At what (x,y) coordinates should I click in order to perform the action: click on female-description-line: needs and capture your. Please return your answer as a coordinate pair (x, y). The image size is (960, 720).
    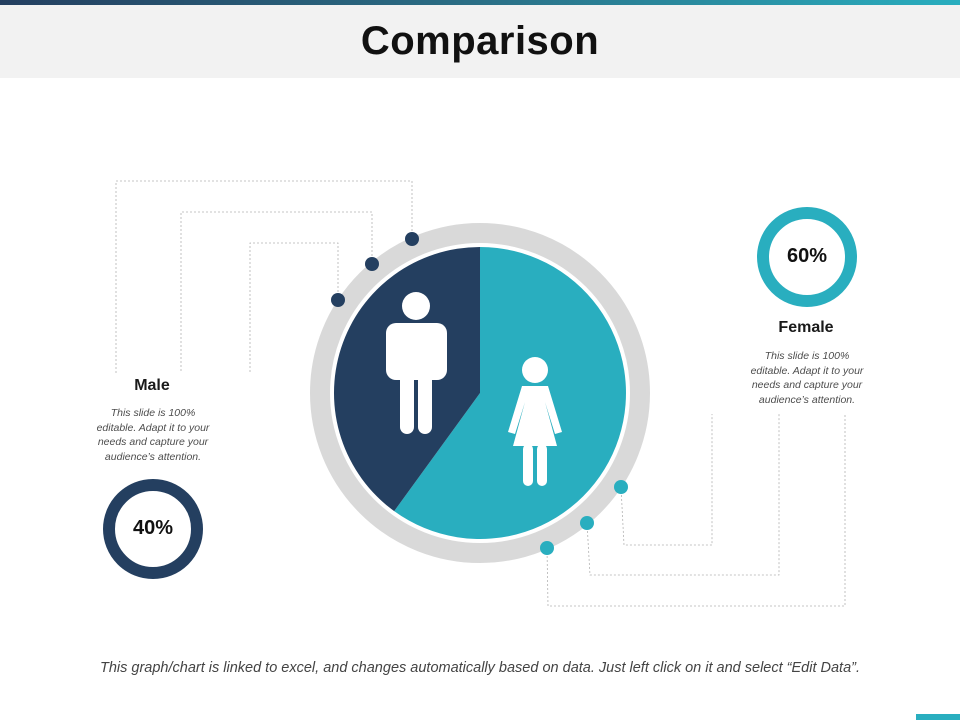
    Looking at the image, I should click on (807, 385).